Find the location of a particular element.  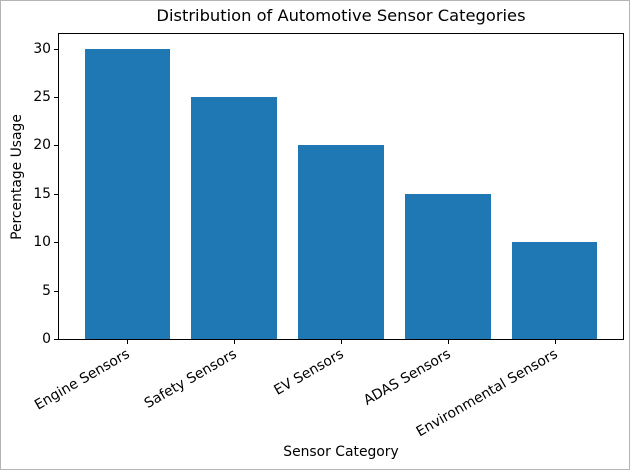

y-tick-label: 25 is located at coordinates (42, 96).